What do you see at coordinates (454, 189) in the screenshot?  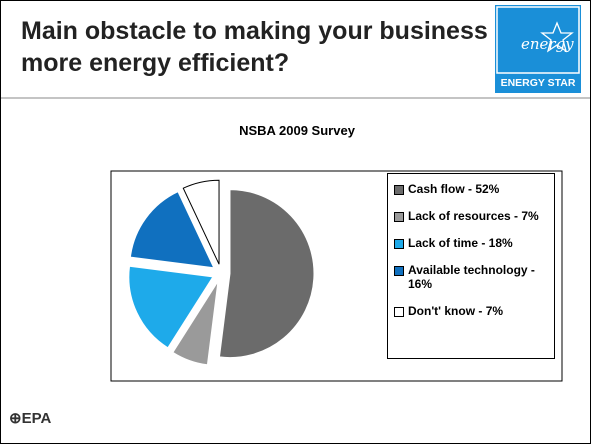 I see `legend-label: Cash flow - 52%` at bounding box center [454, 189].